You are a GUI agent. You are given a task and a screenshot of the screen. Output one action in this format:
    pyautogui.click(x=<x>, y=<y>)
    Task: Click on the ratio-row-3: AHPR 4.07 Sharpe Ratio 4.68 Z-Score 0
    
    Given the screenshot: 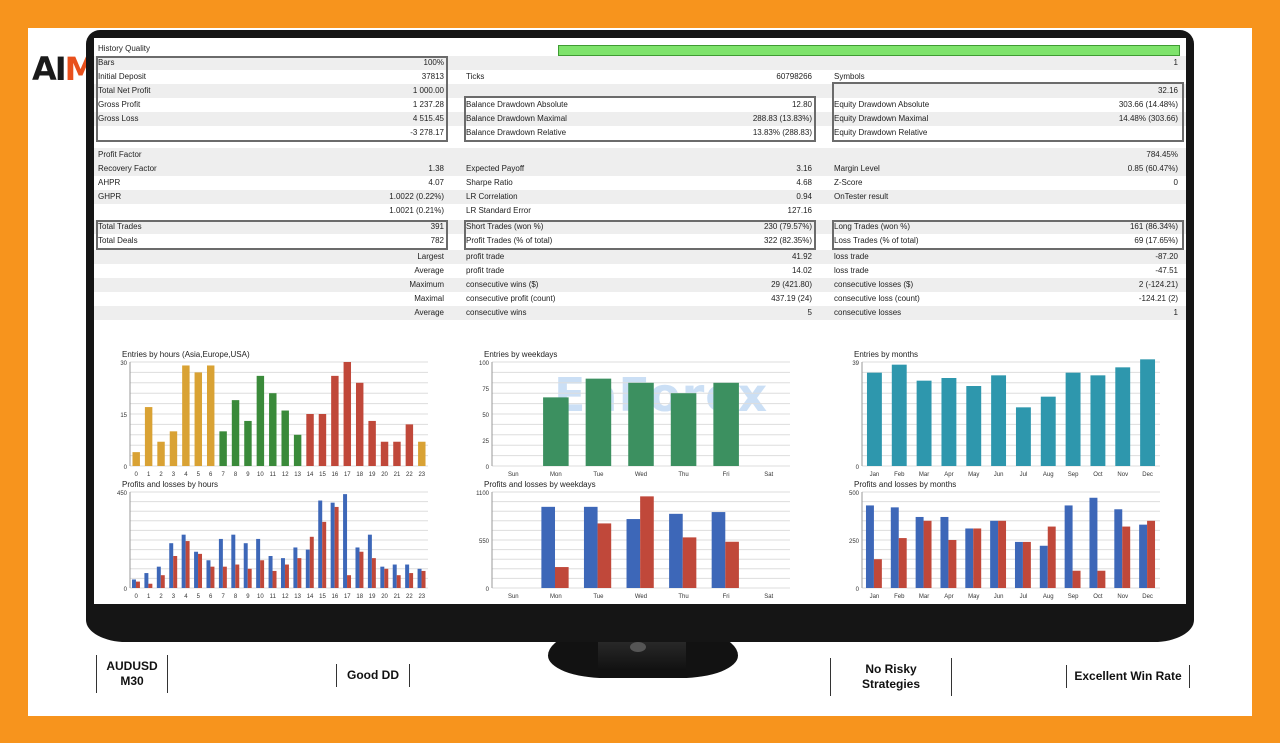 What is the action you would take?
    pyautogui.click(x=640, y=183)
    